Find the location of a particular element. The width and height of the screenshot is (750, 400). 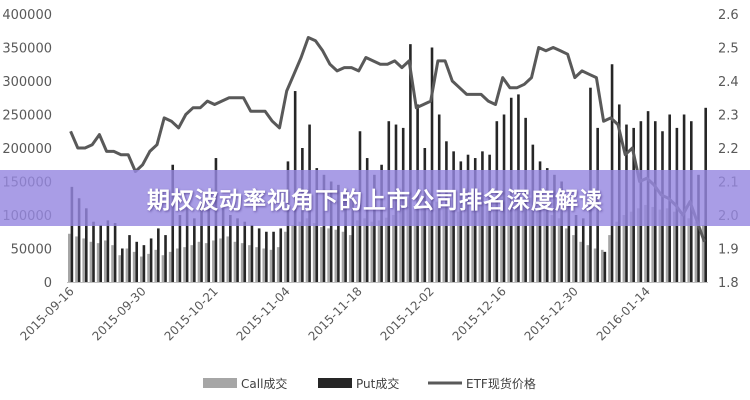

x-tick-label: 2015-12-16 is located at coordinates (479, 313).